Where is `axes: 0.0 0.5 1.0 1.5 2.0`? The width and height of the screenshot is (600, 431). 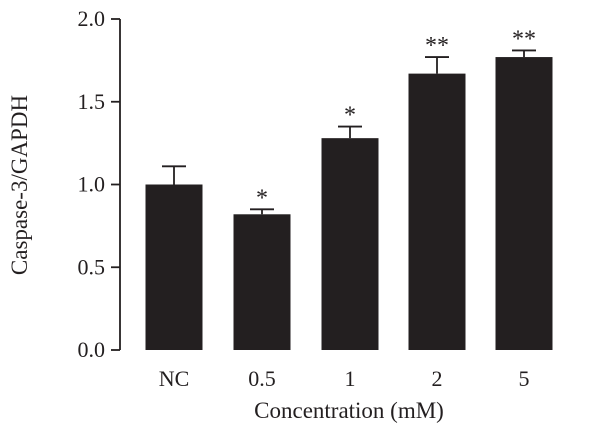 axes: 0.0 0.5 1.0 1.5 2.0 is located at coordinates (99, 184).